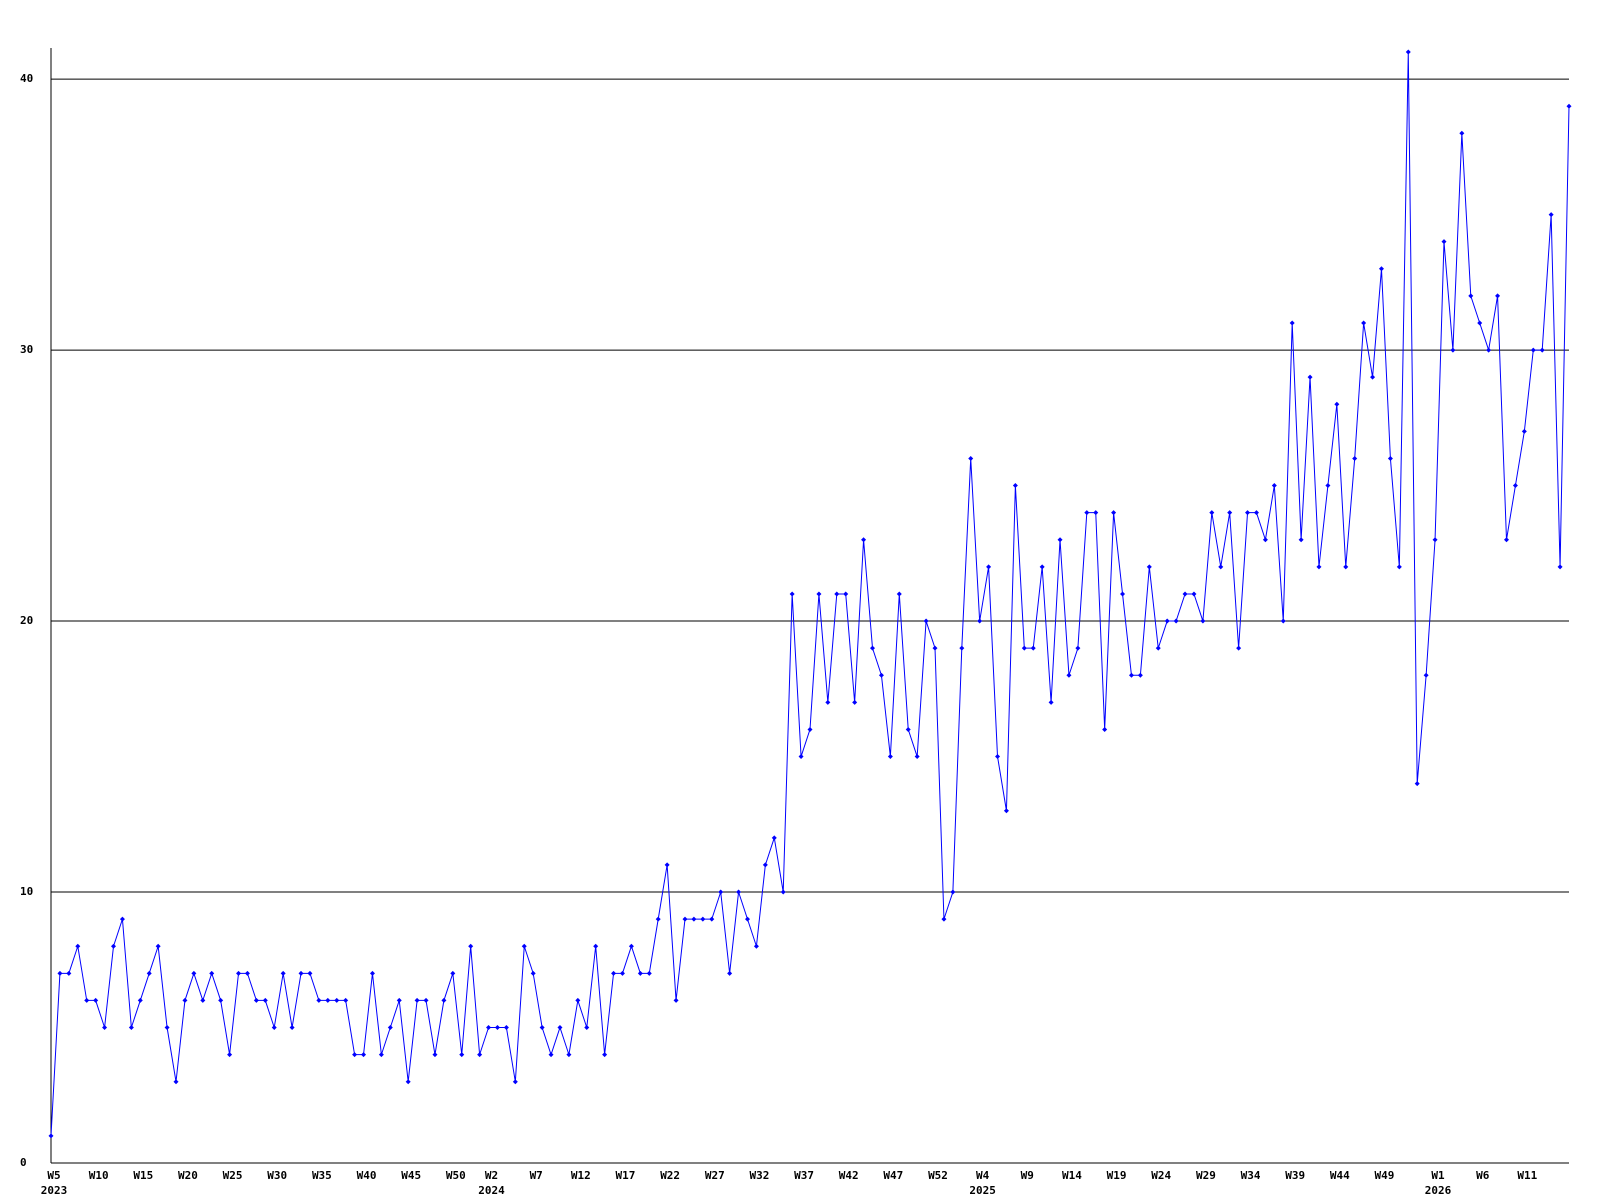 The image size is (1600, 1200). Describe the element at coordinates (938, 1175) in the screenshot. I see `x-tick-label: W52` at that location.